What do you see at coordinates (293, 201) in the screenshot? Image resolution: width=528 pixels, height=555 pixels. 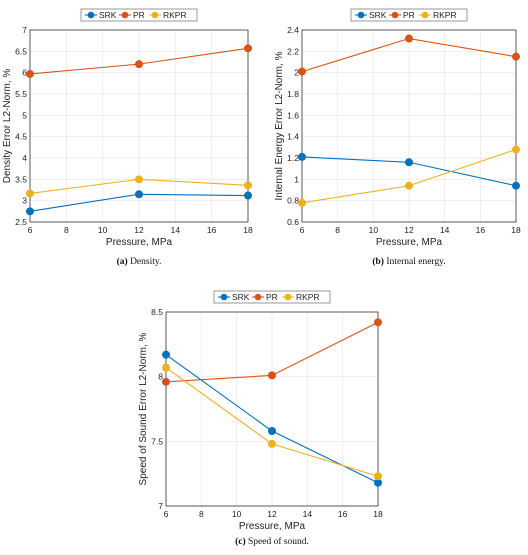 I see `y-tick-label: 0.8` at bounding box center [293, 201].